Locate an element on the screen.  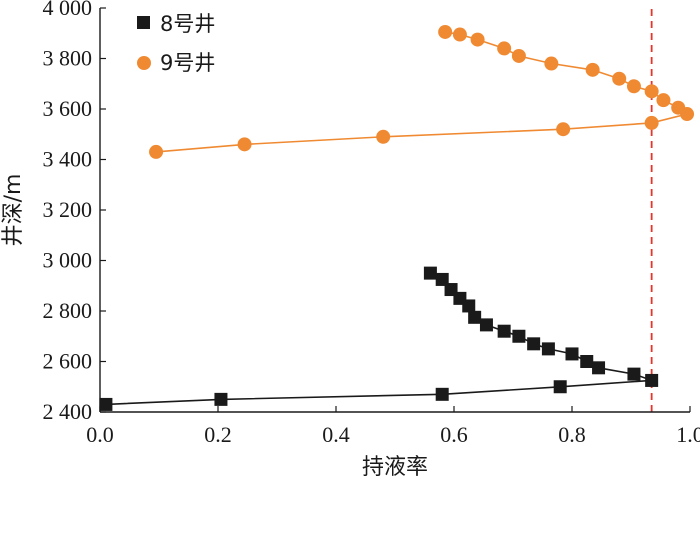
y-tick-label: 4 000 is located at coordinates (68, 10).